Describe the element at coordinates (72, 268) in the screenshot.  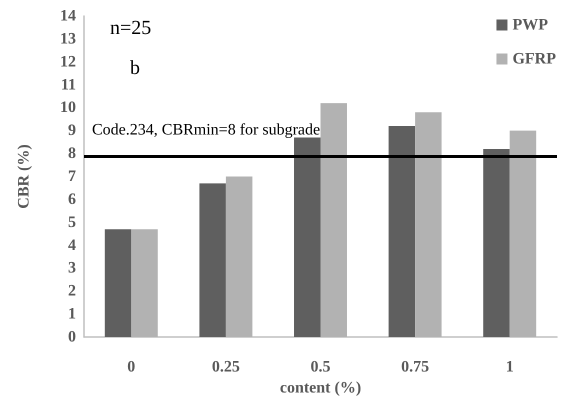
I see `y-tick-label: 3` at that location.